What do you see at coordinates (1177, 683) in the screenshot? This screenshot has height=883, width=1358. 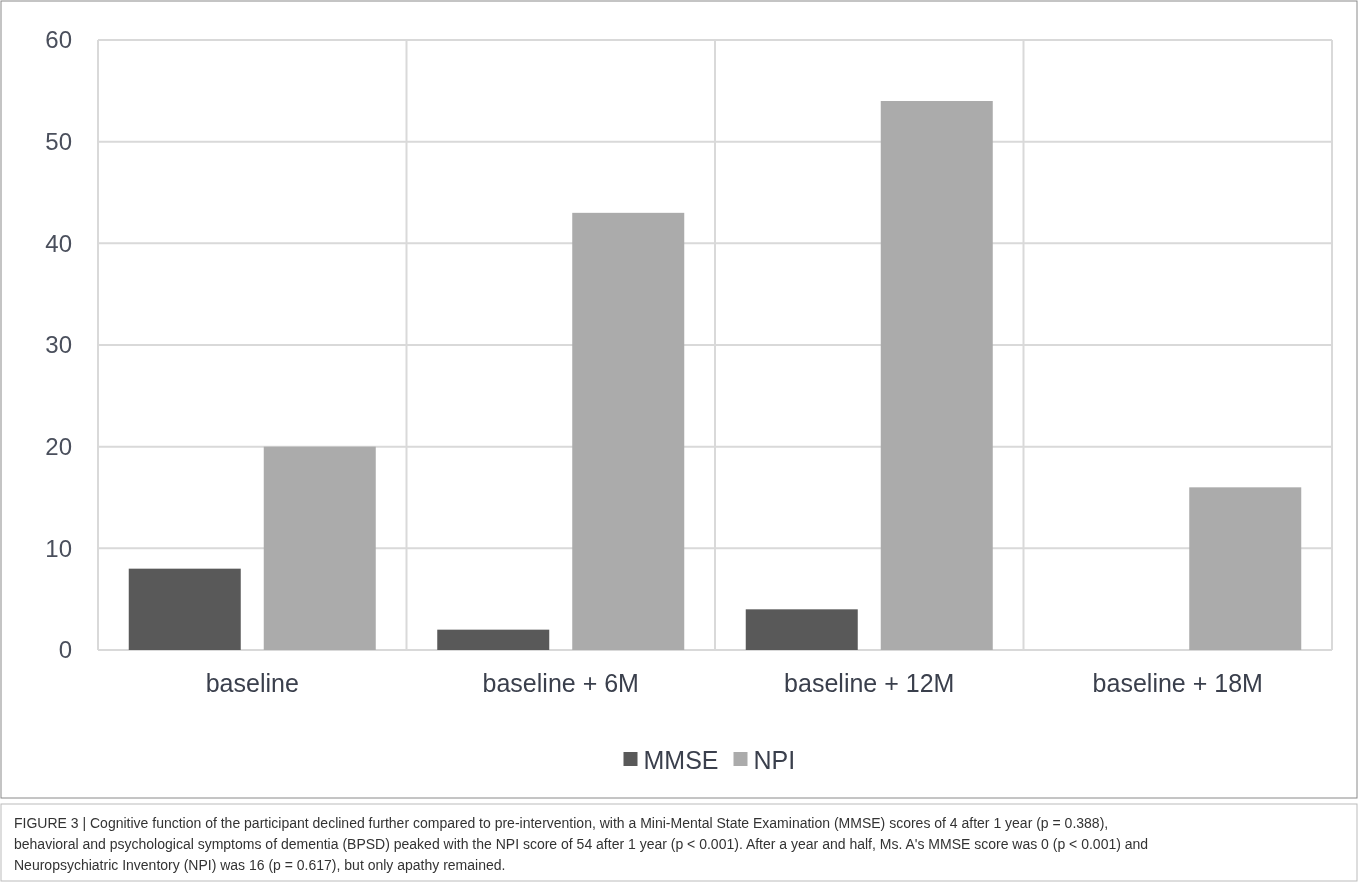 I see `x-tick-label: baseline + 18M` at bounding box center [1177, 683].